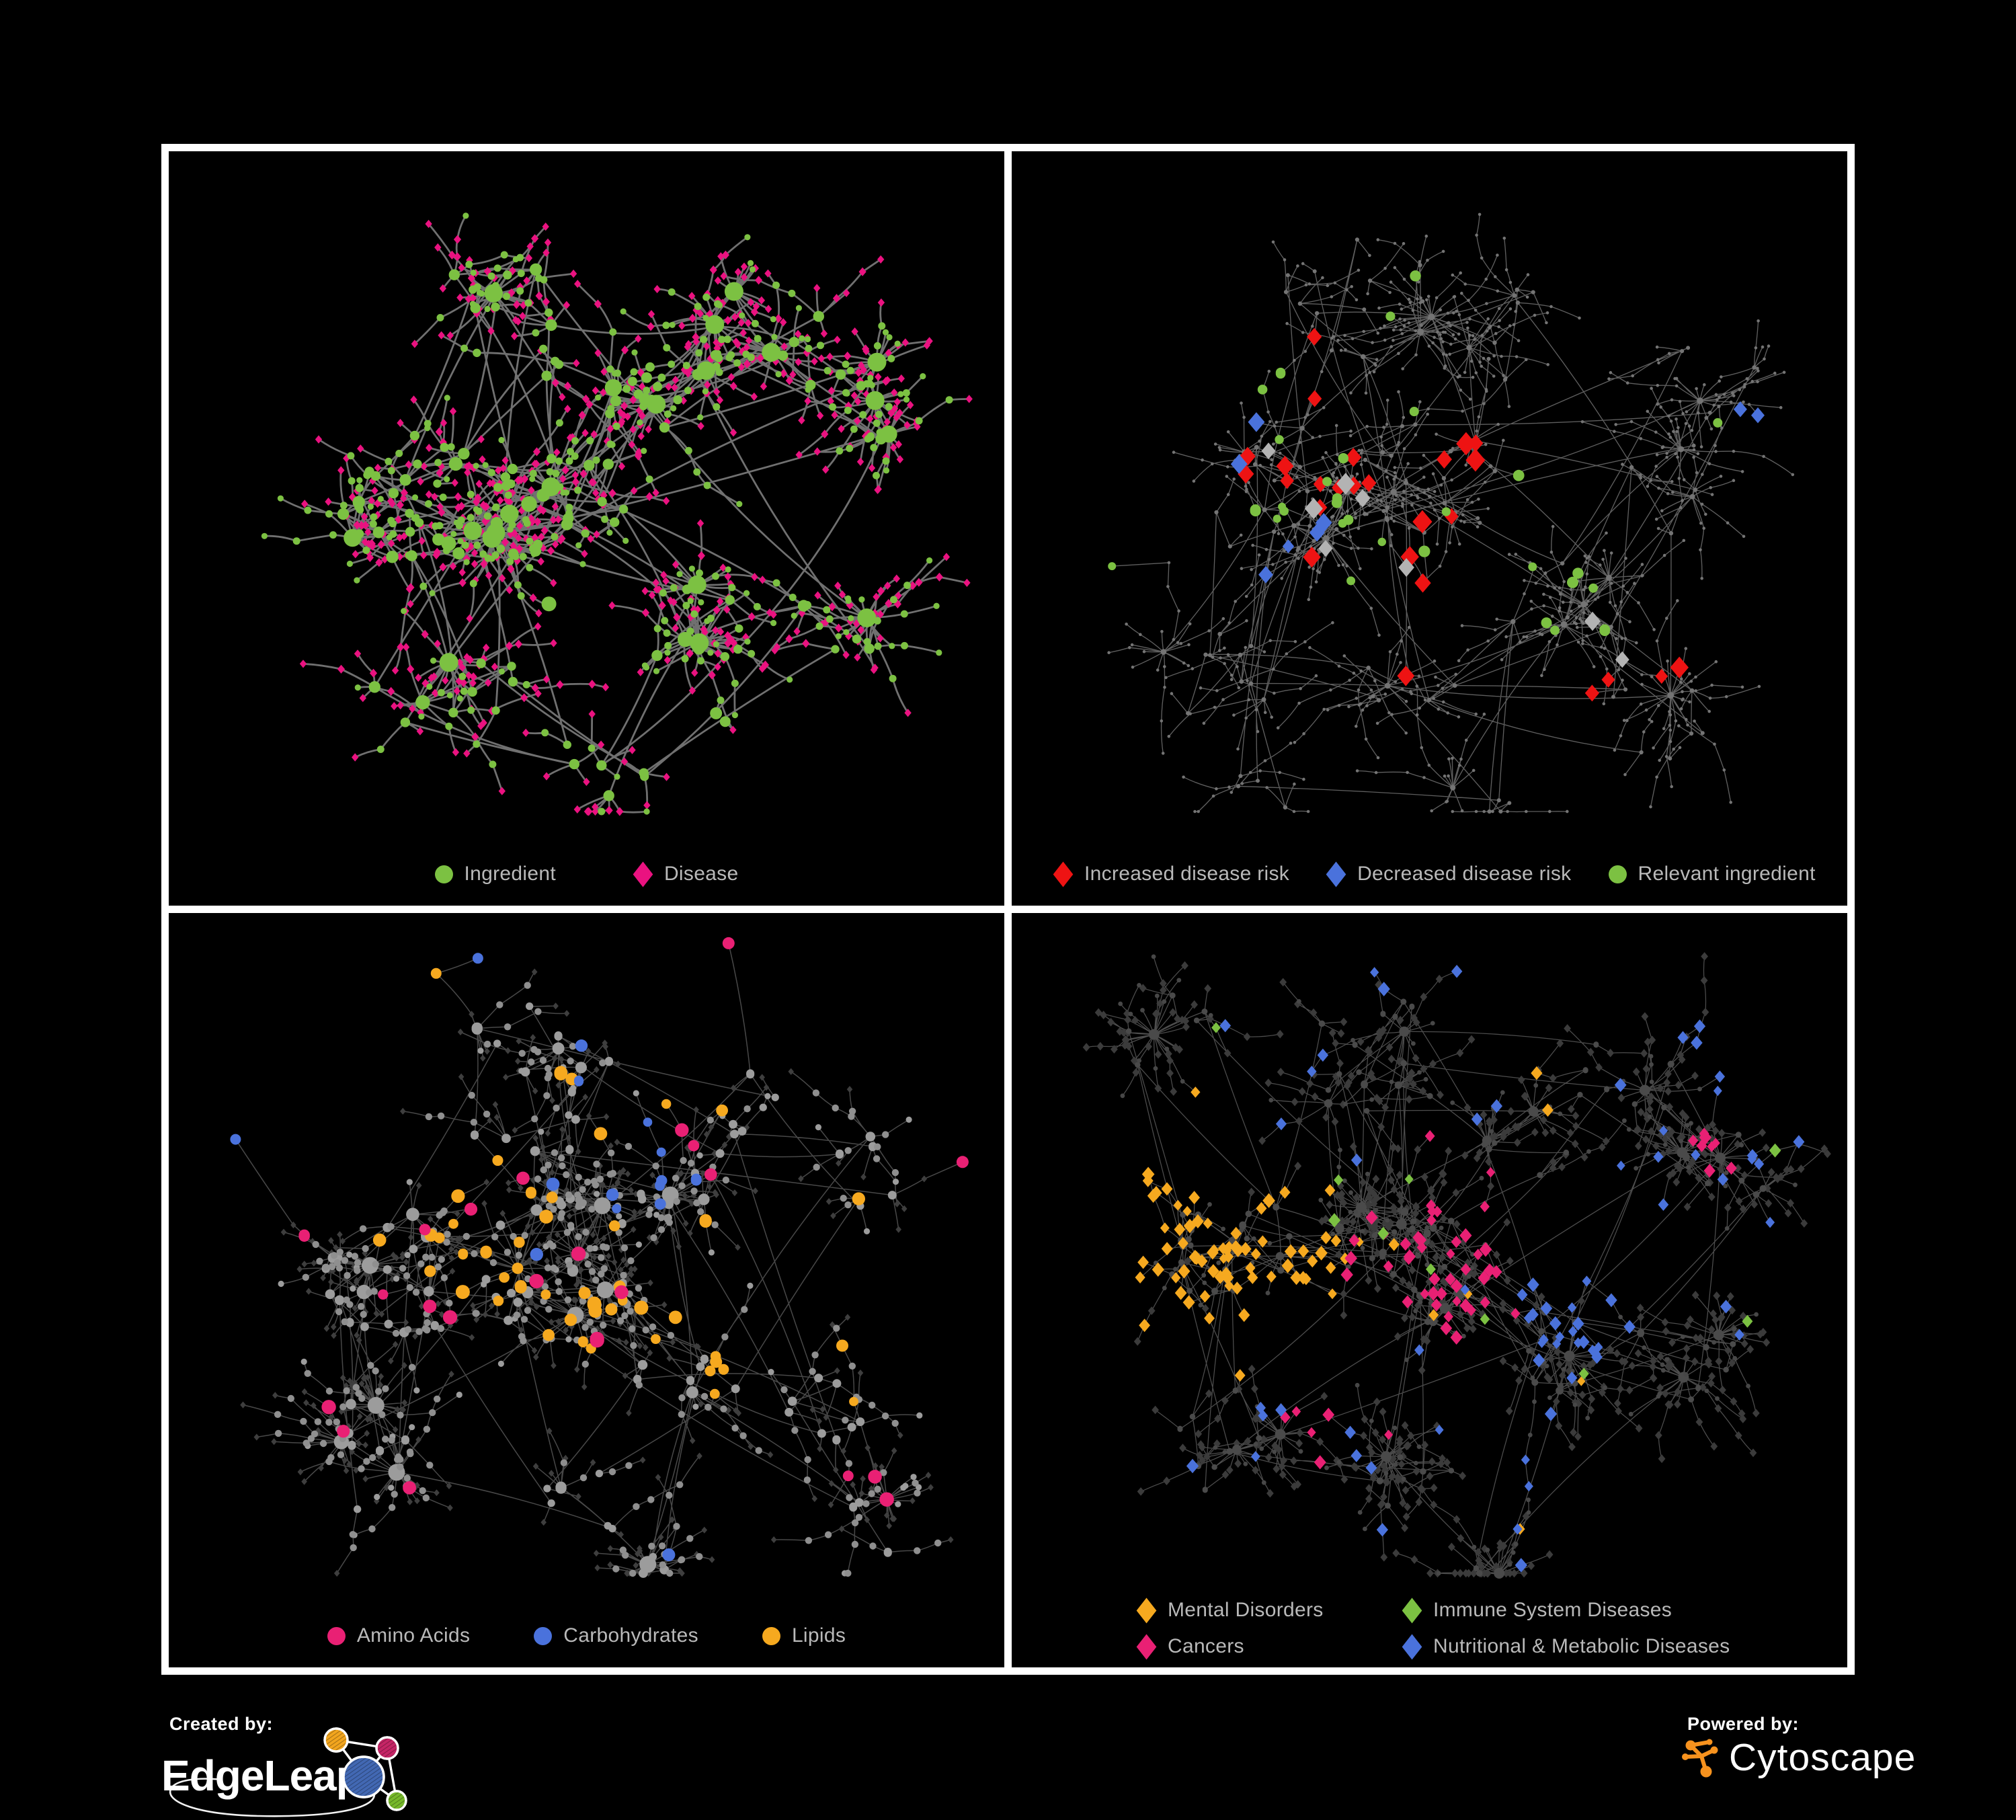 Image resolution: width=2016 pixels, height=1820 pixels. I want to click on cytoscape-name: Cytoscape, so click(1823, 1757).